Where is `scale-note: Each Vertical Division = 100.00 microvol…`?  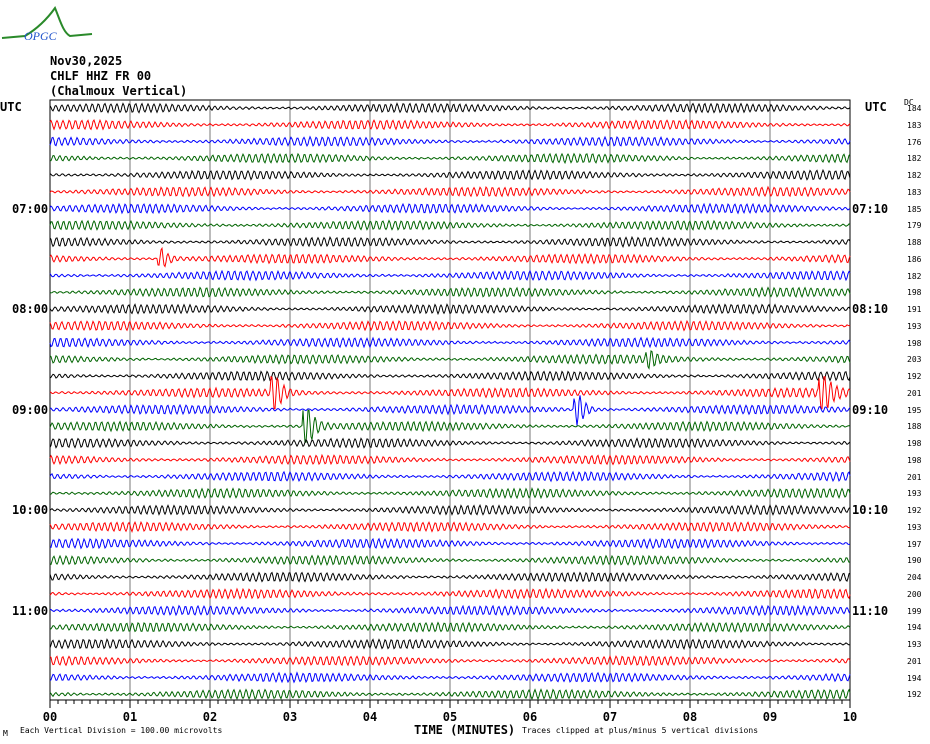
scale-note: Each Vertical Division = 100.00 microvol… is located at coordinates (121, 730).